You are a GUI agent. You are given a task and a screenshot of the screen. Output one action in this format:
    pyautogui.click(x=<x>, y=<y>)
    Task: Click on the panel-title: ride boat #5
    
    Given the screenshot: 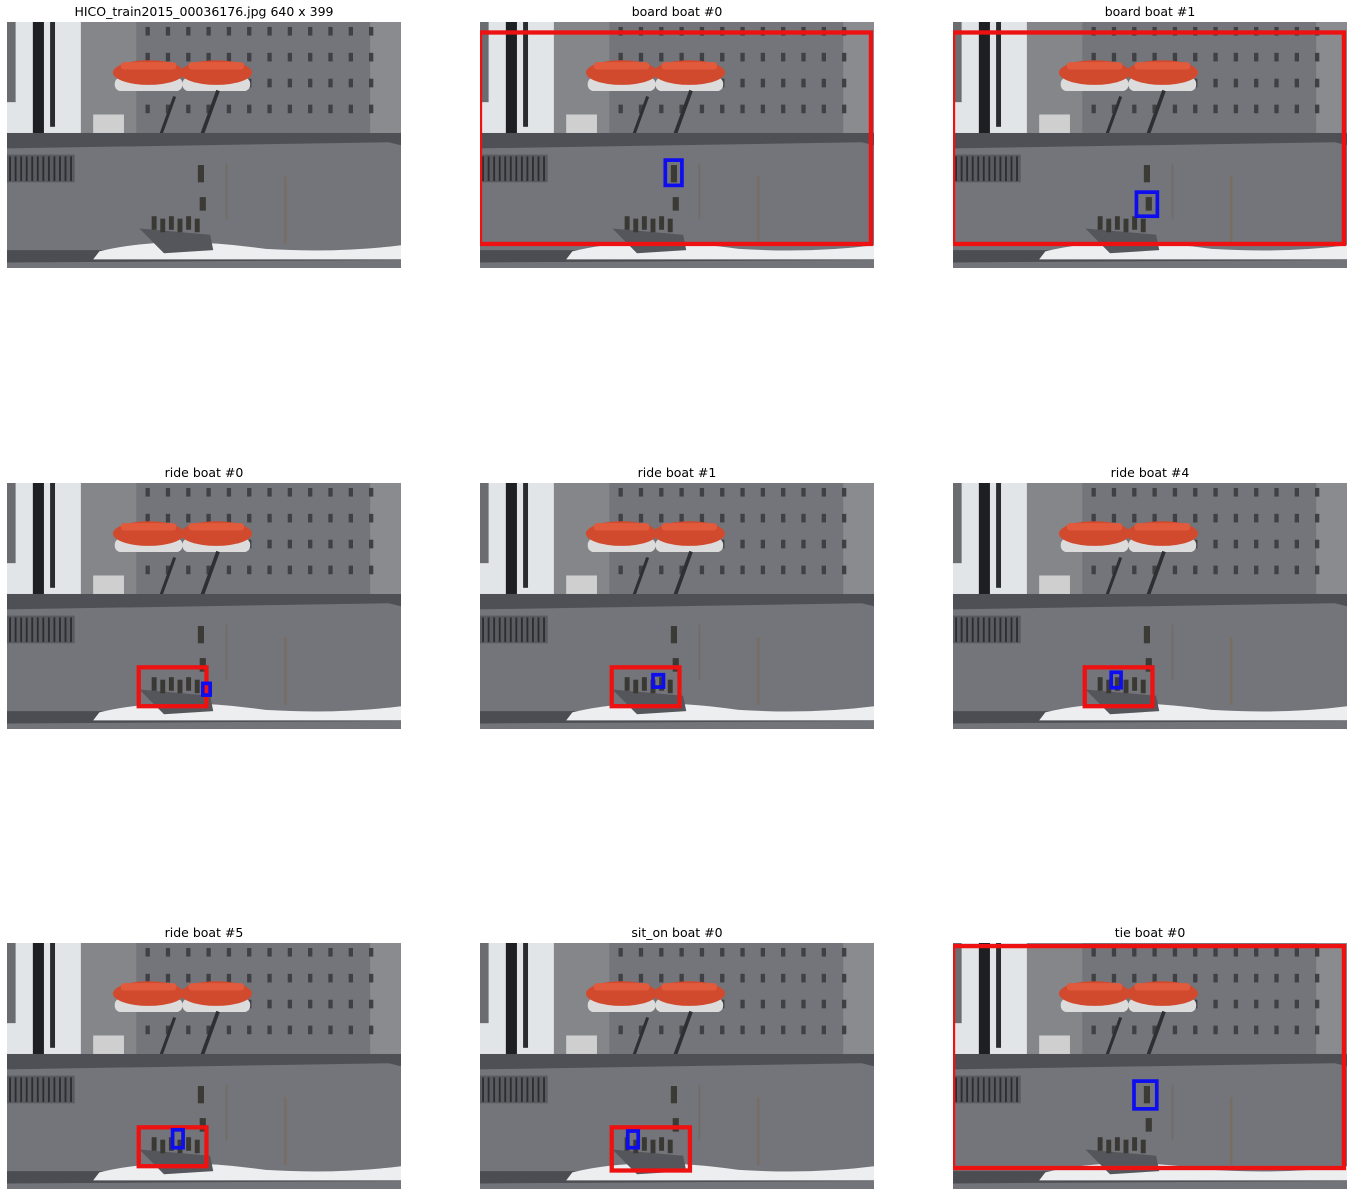 What is the action you would take?
    pyautogui.click(x=204, y=932)
    